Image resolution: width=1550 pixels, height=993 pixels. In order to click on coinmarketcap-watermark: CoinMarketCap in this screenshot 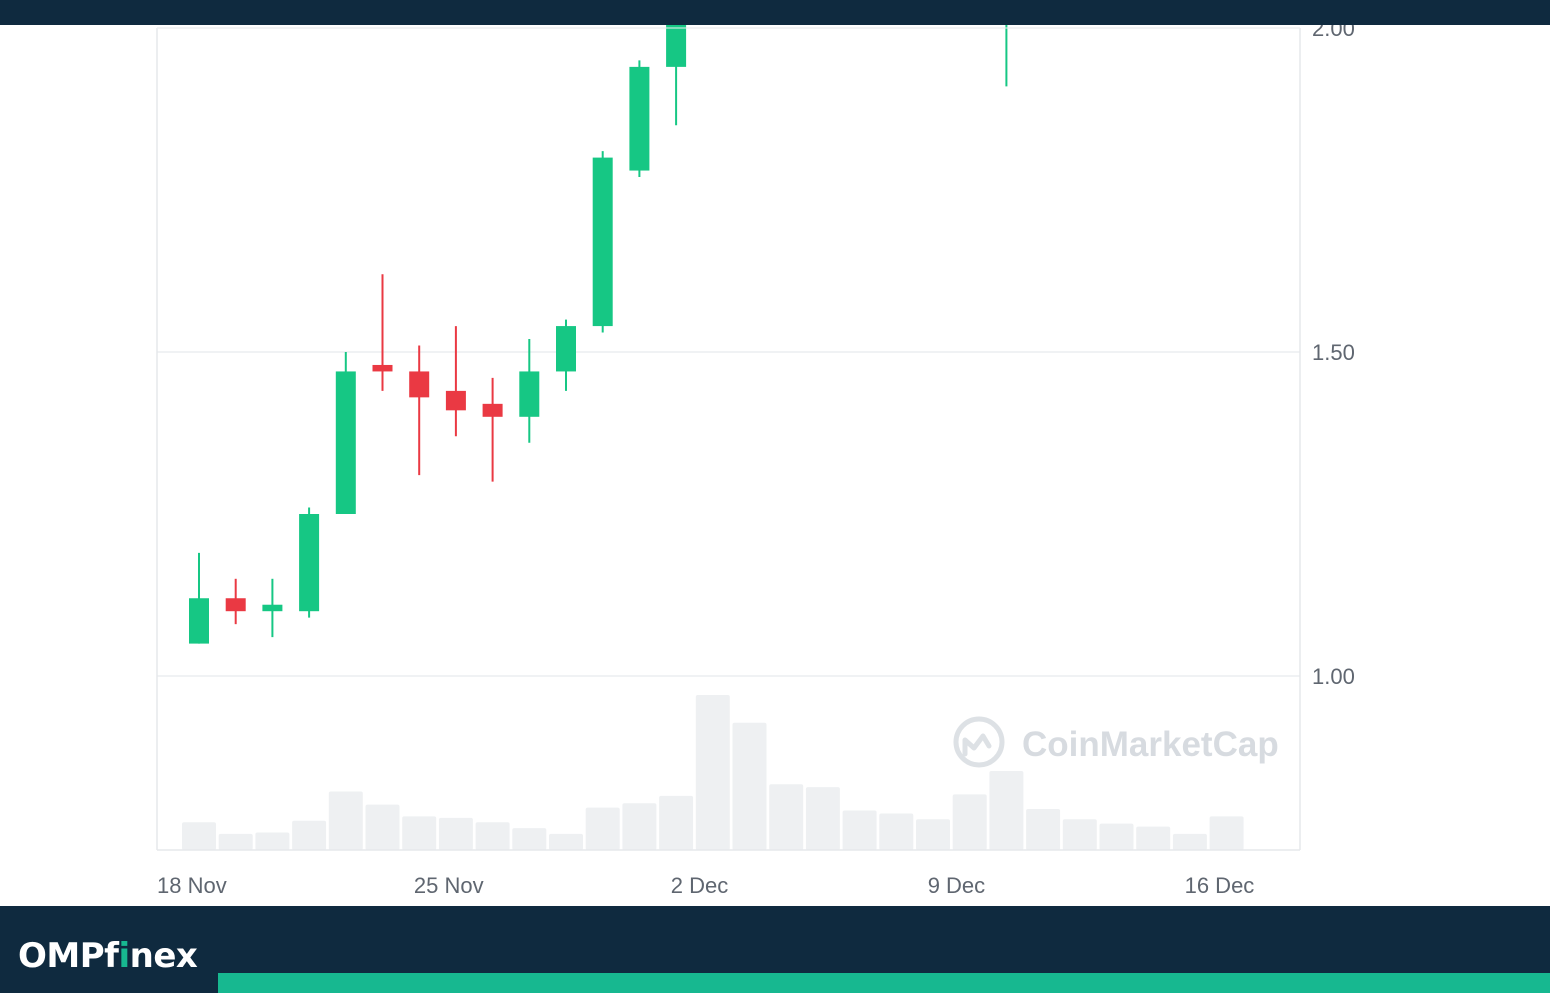, I will do `click(1116, 742)`.